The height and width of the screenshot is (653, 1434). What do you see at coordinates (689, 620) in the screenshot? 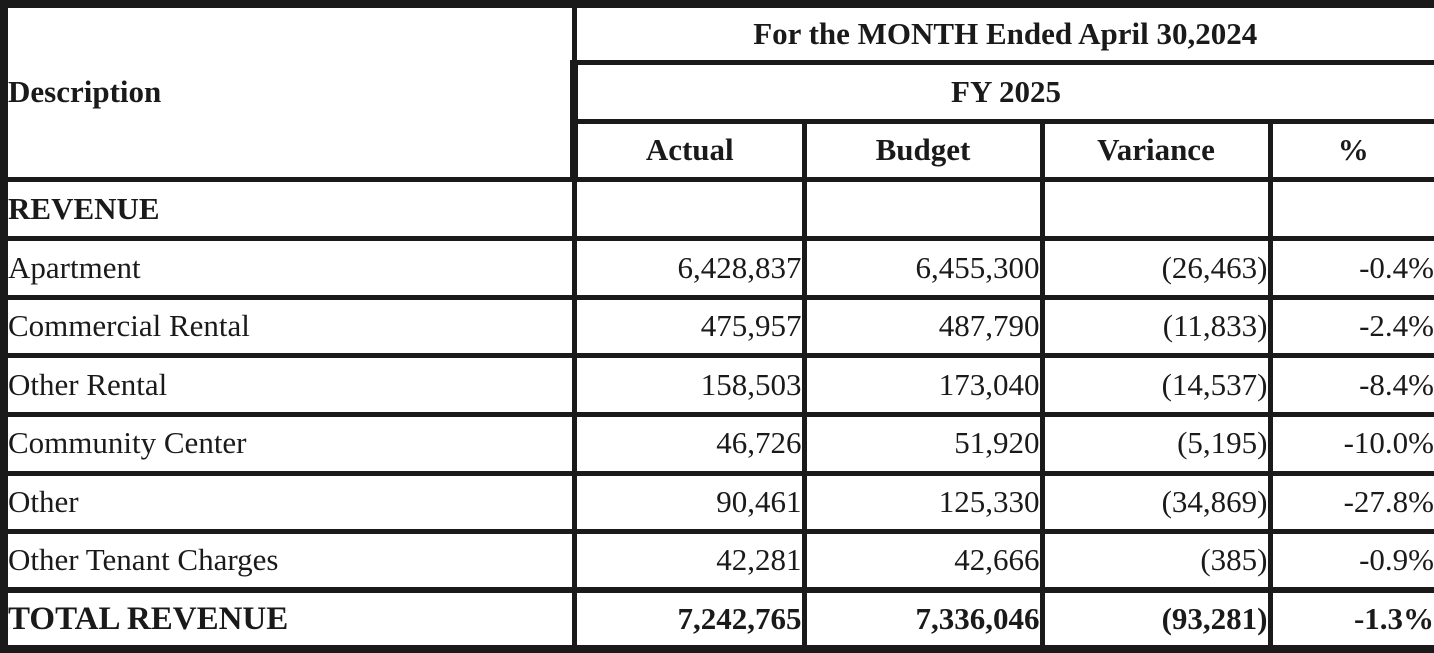
I see `total-cell-actual: 7,242,765` at bounding box center [689, 620].